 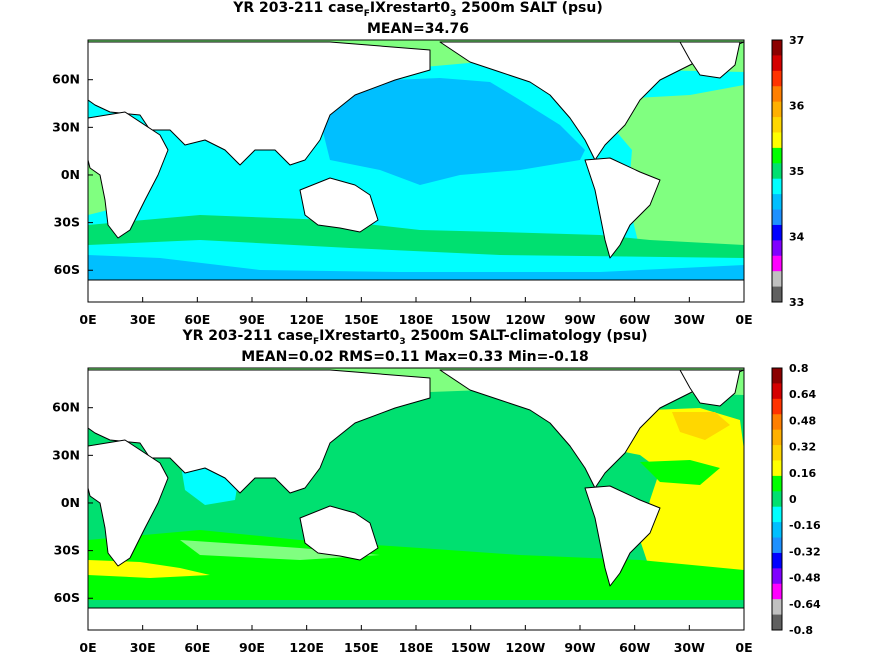 What do you see at coordinates (259, 431) in the screenshot?
I see `panel-anomaly-eurasia` at bounding box center [259, 431].